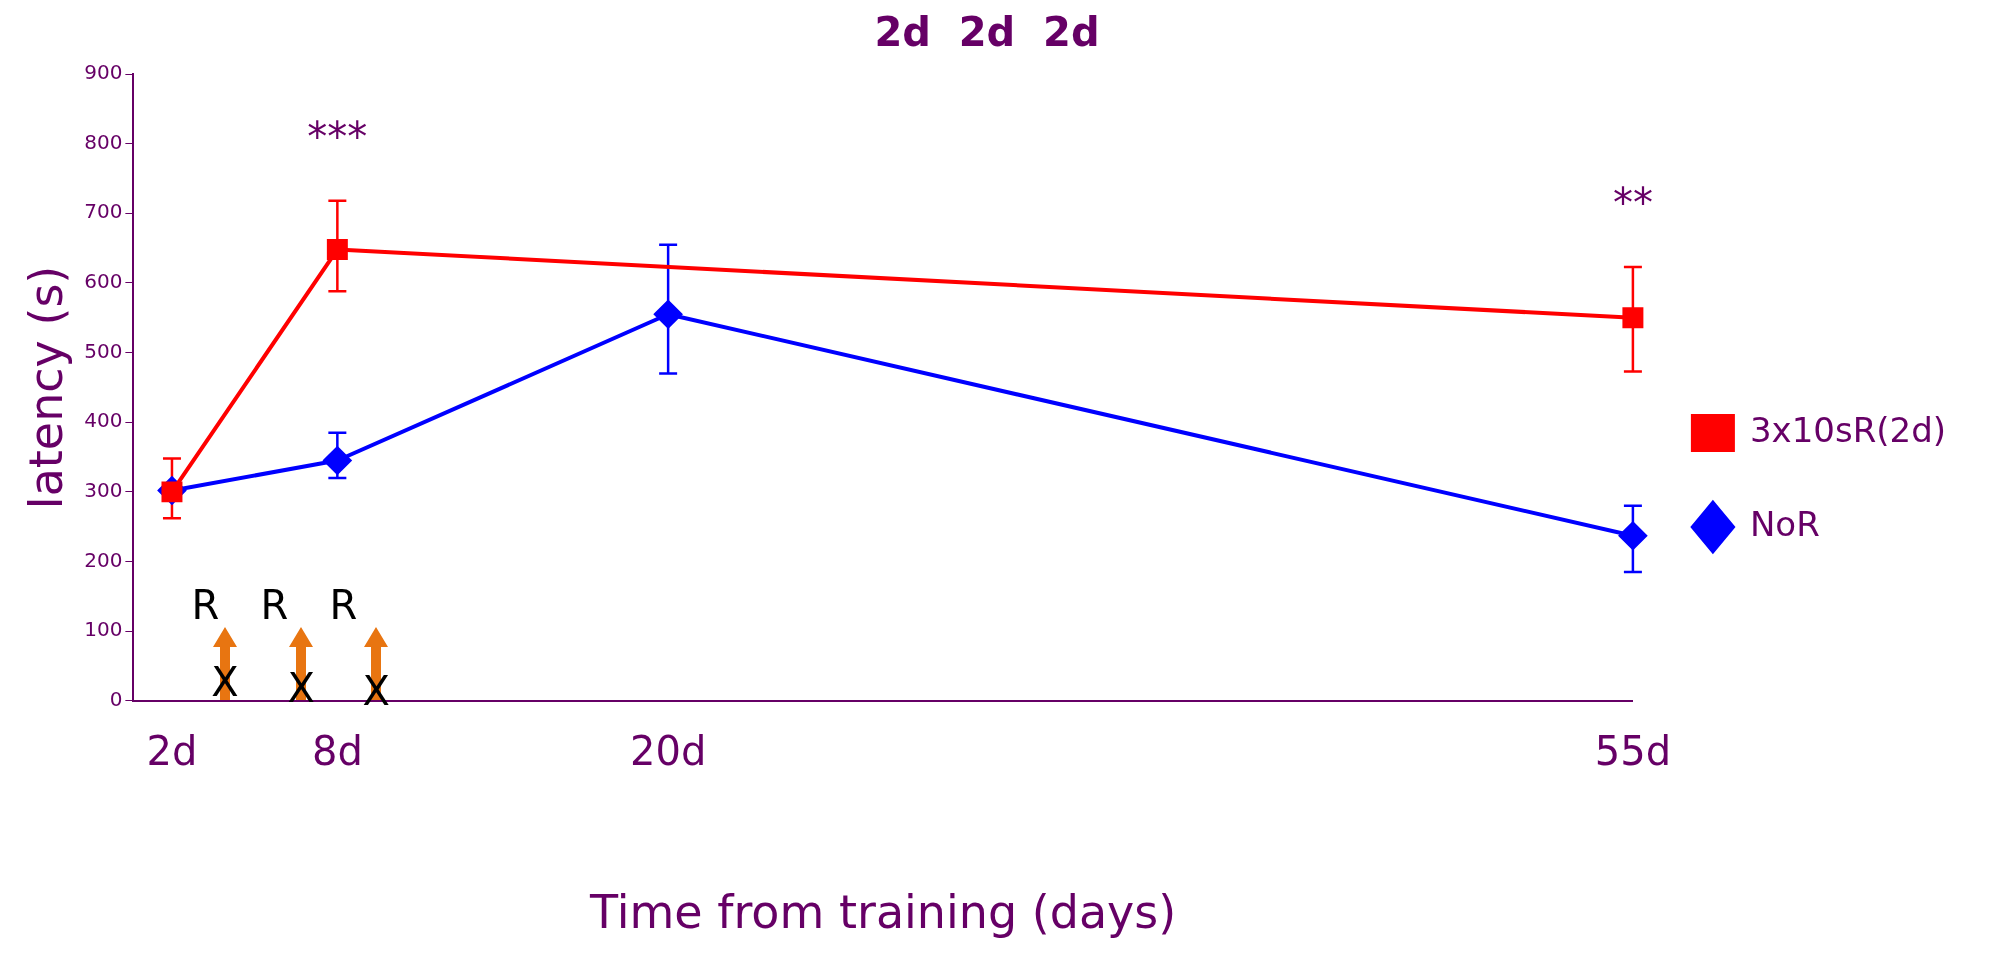  I want to click on legend-label: 3x10sR(2d), so click(1848, 429).